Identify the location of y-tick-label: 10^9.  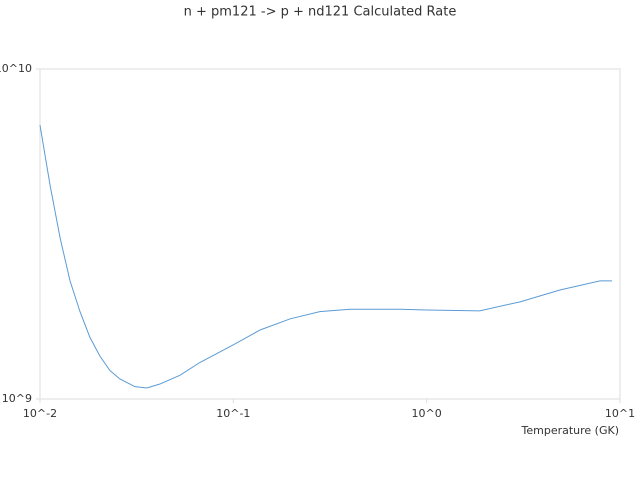
(17, 398).